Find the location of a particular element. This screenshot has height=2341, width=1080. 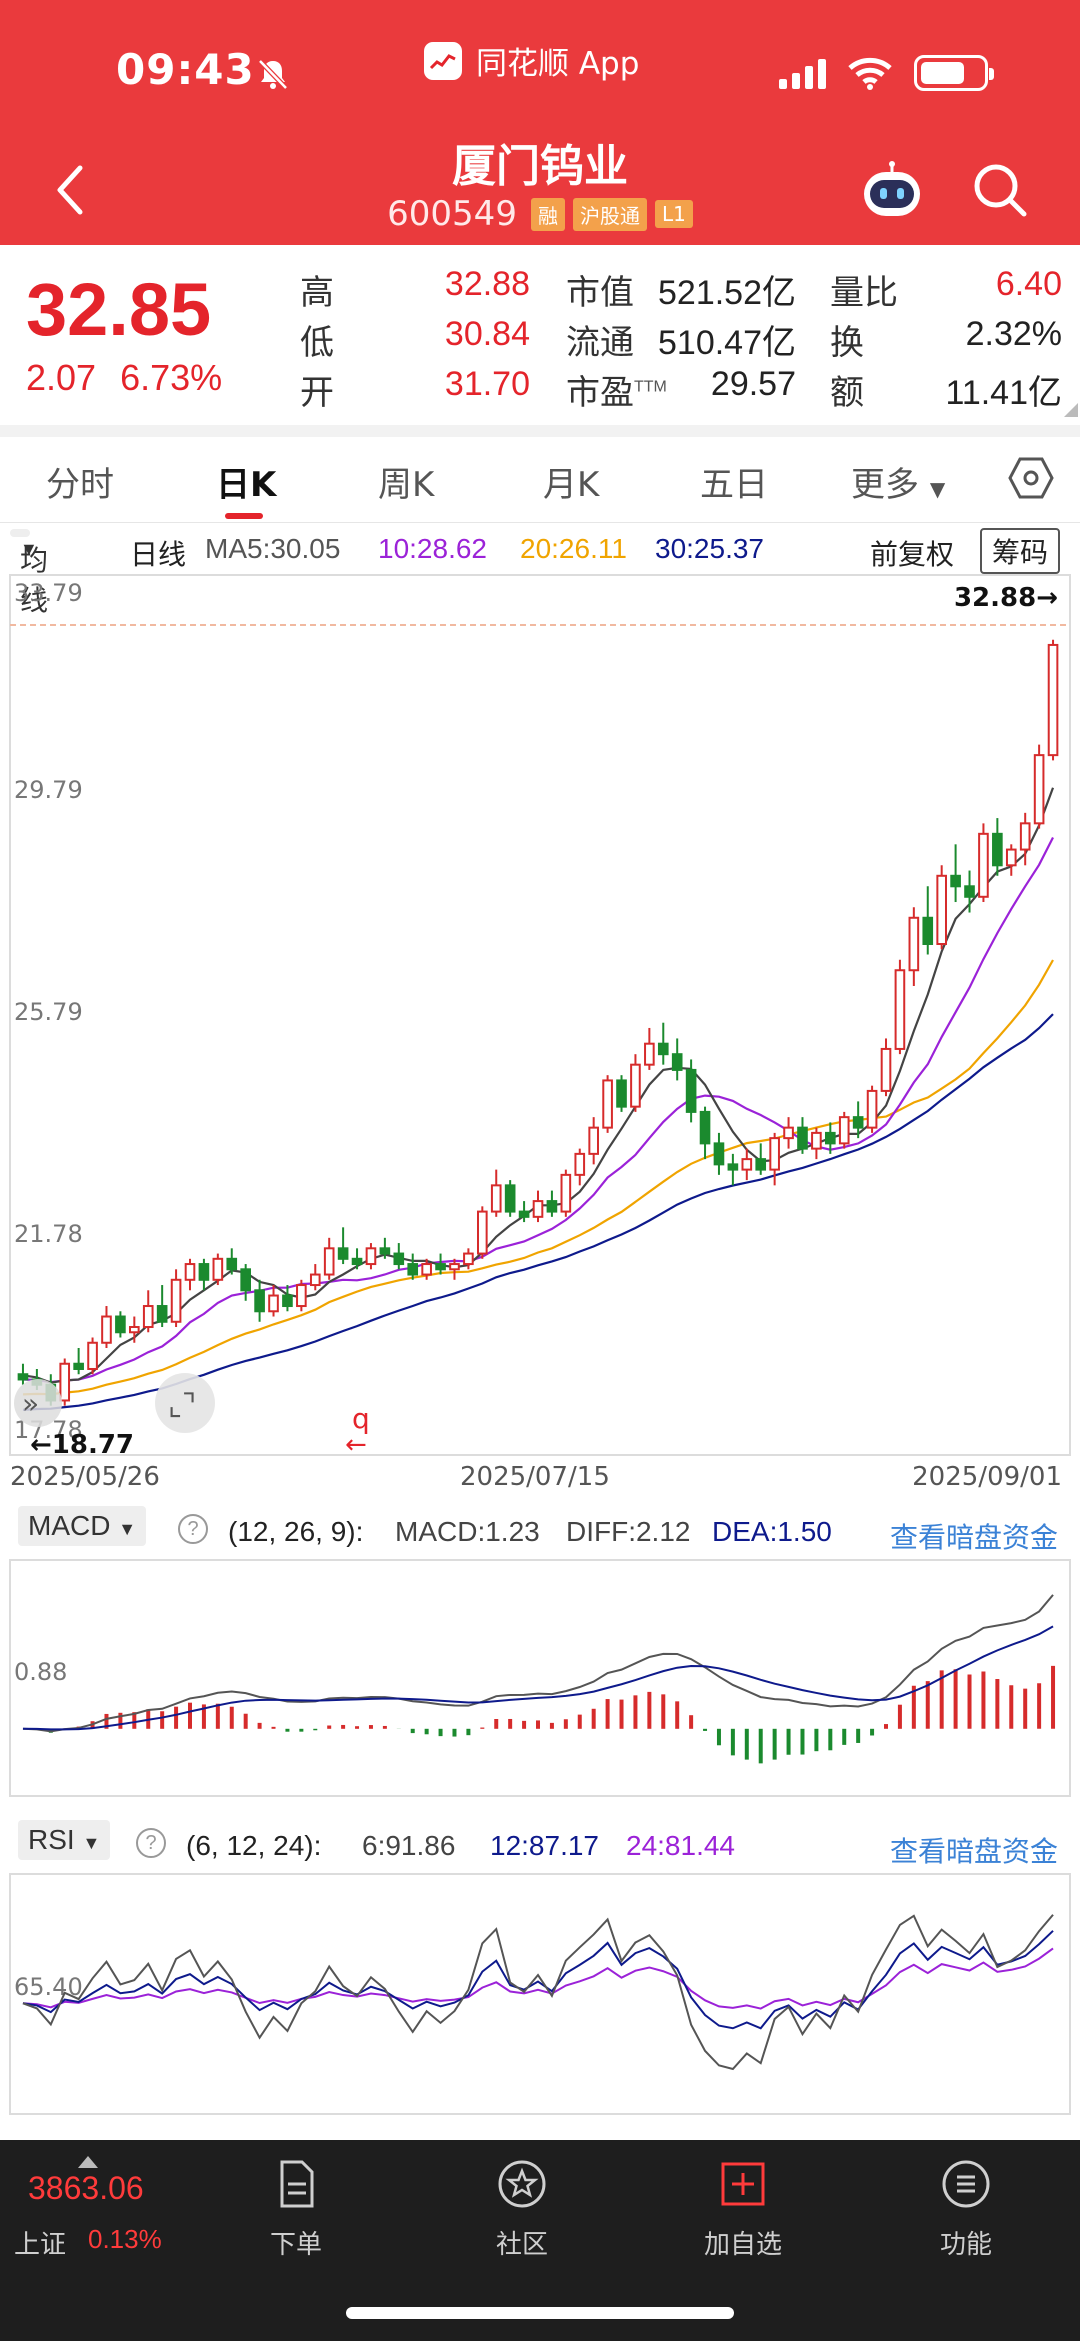

fullscreen-icon: ⌞⌝ is located at coordinates (182, 1405).